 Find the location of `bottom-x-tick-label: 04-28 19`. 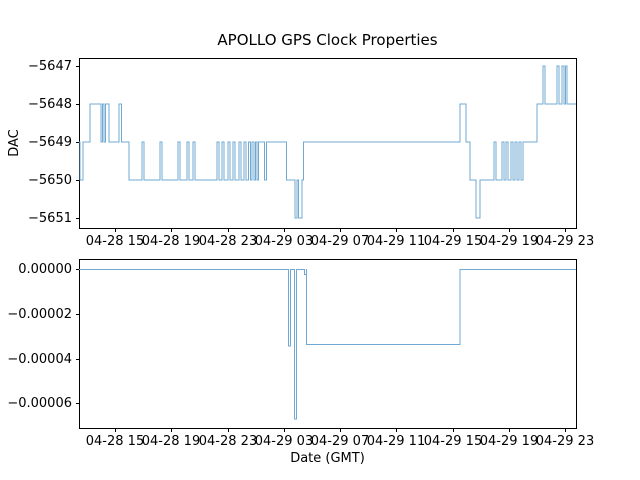

bottom-x-tick-label: 04-28 19 is located at coordinates (171, 441).